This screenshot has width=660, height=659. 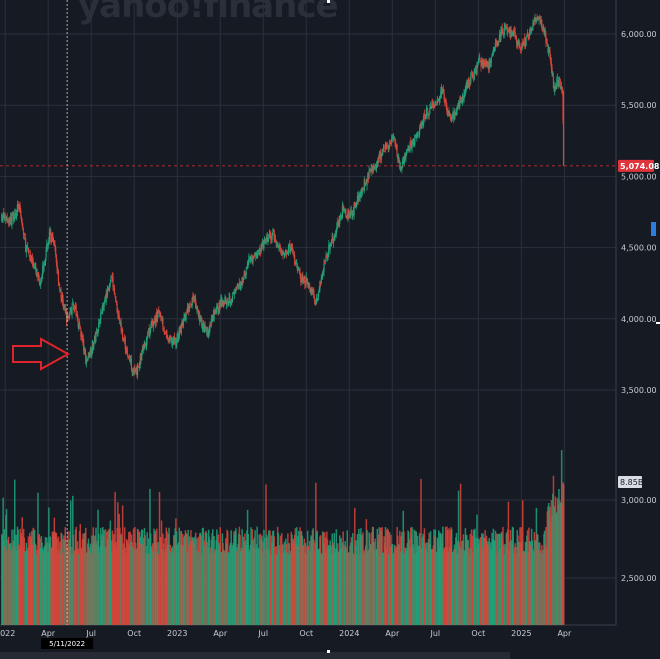 I want to click on time-tick-label: Apr, so click(x=48, y=633).